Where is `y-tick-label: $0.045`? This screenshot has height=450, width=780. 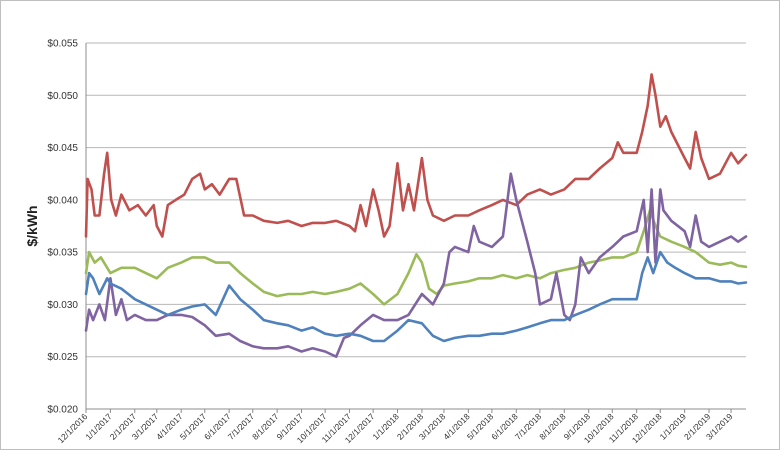
y-tick-label: $0.045 is located at coordinates (62, 148).